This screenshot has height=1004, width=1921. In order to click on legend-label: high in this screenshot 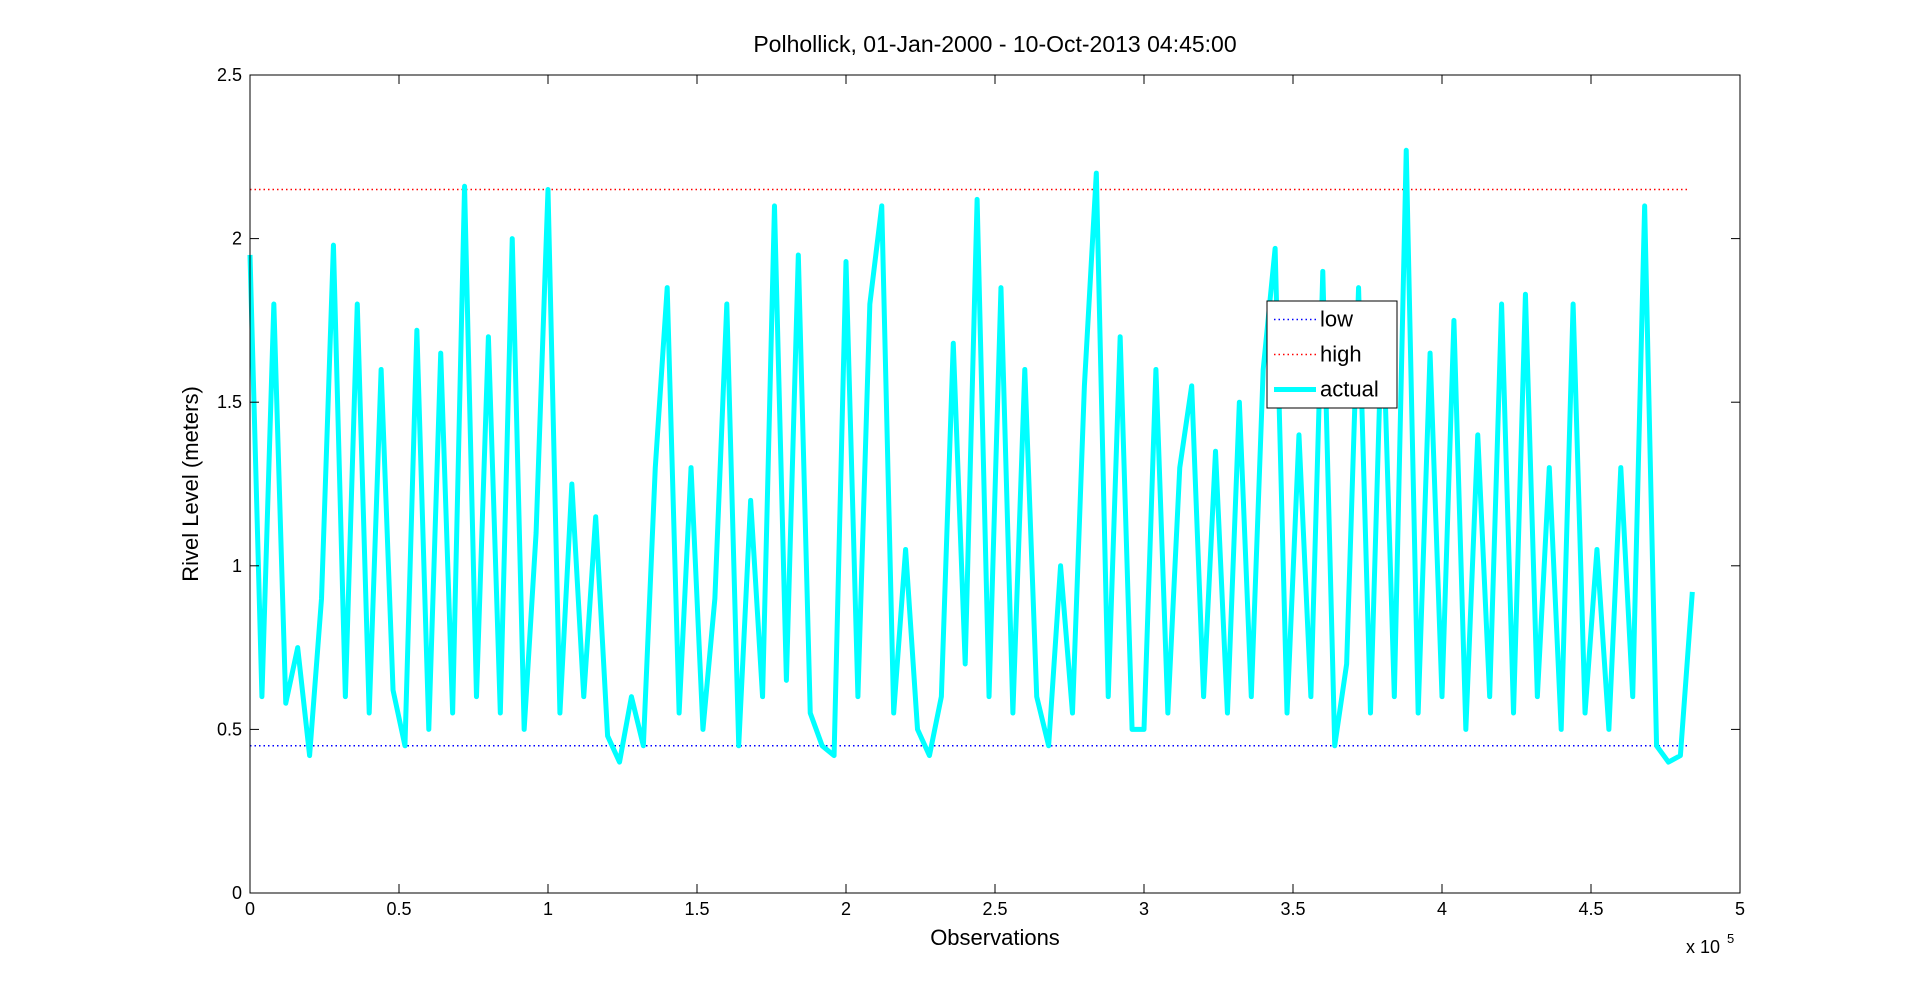, I will do `click(1341, 354)`.